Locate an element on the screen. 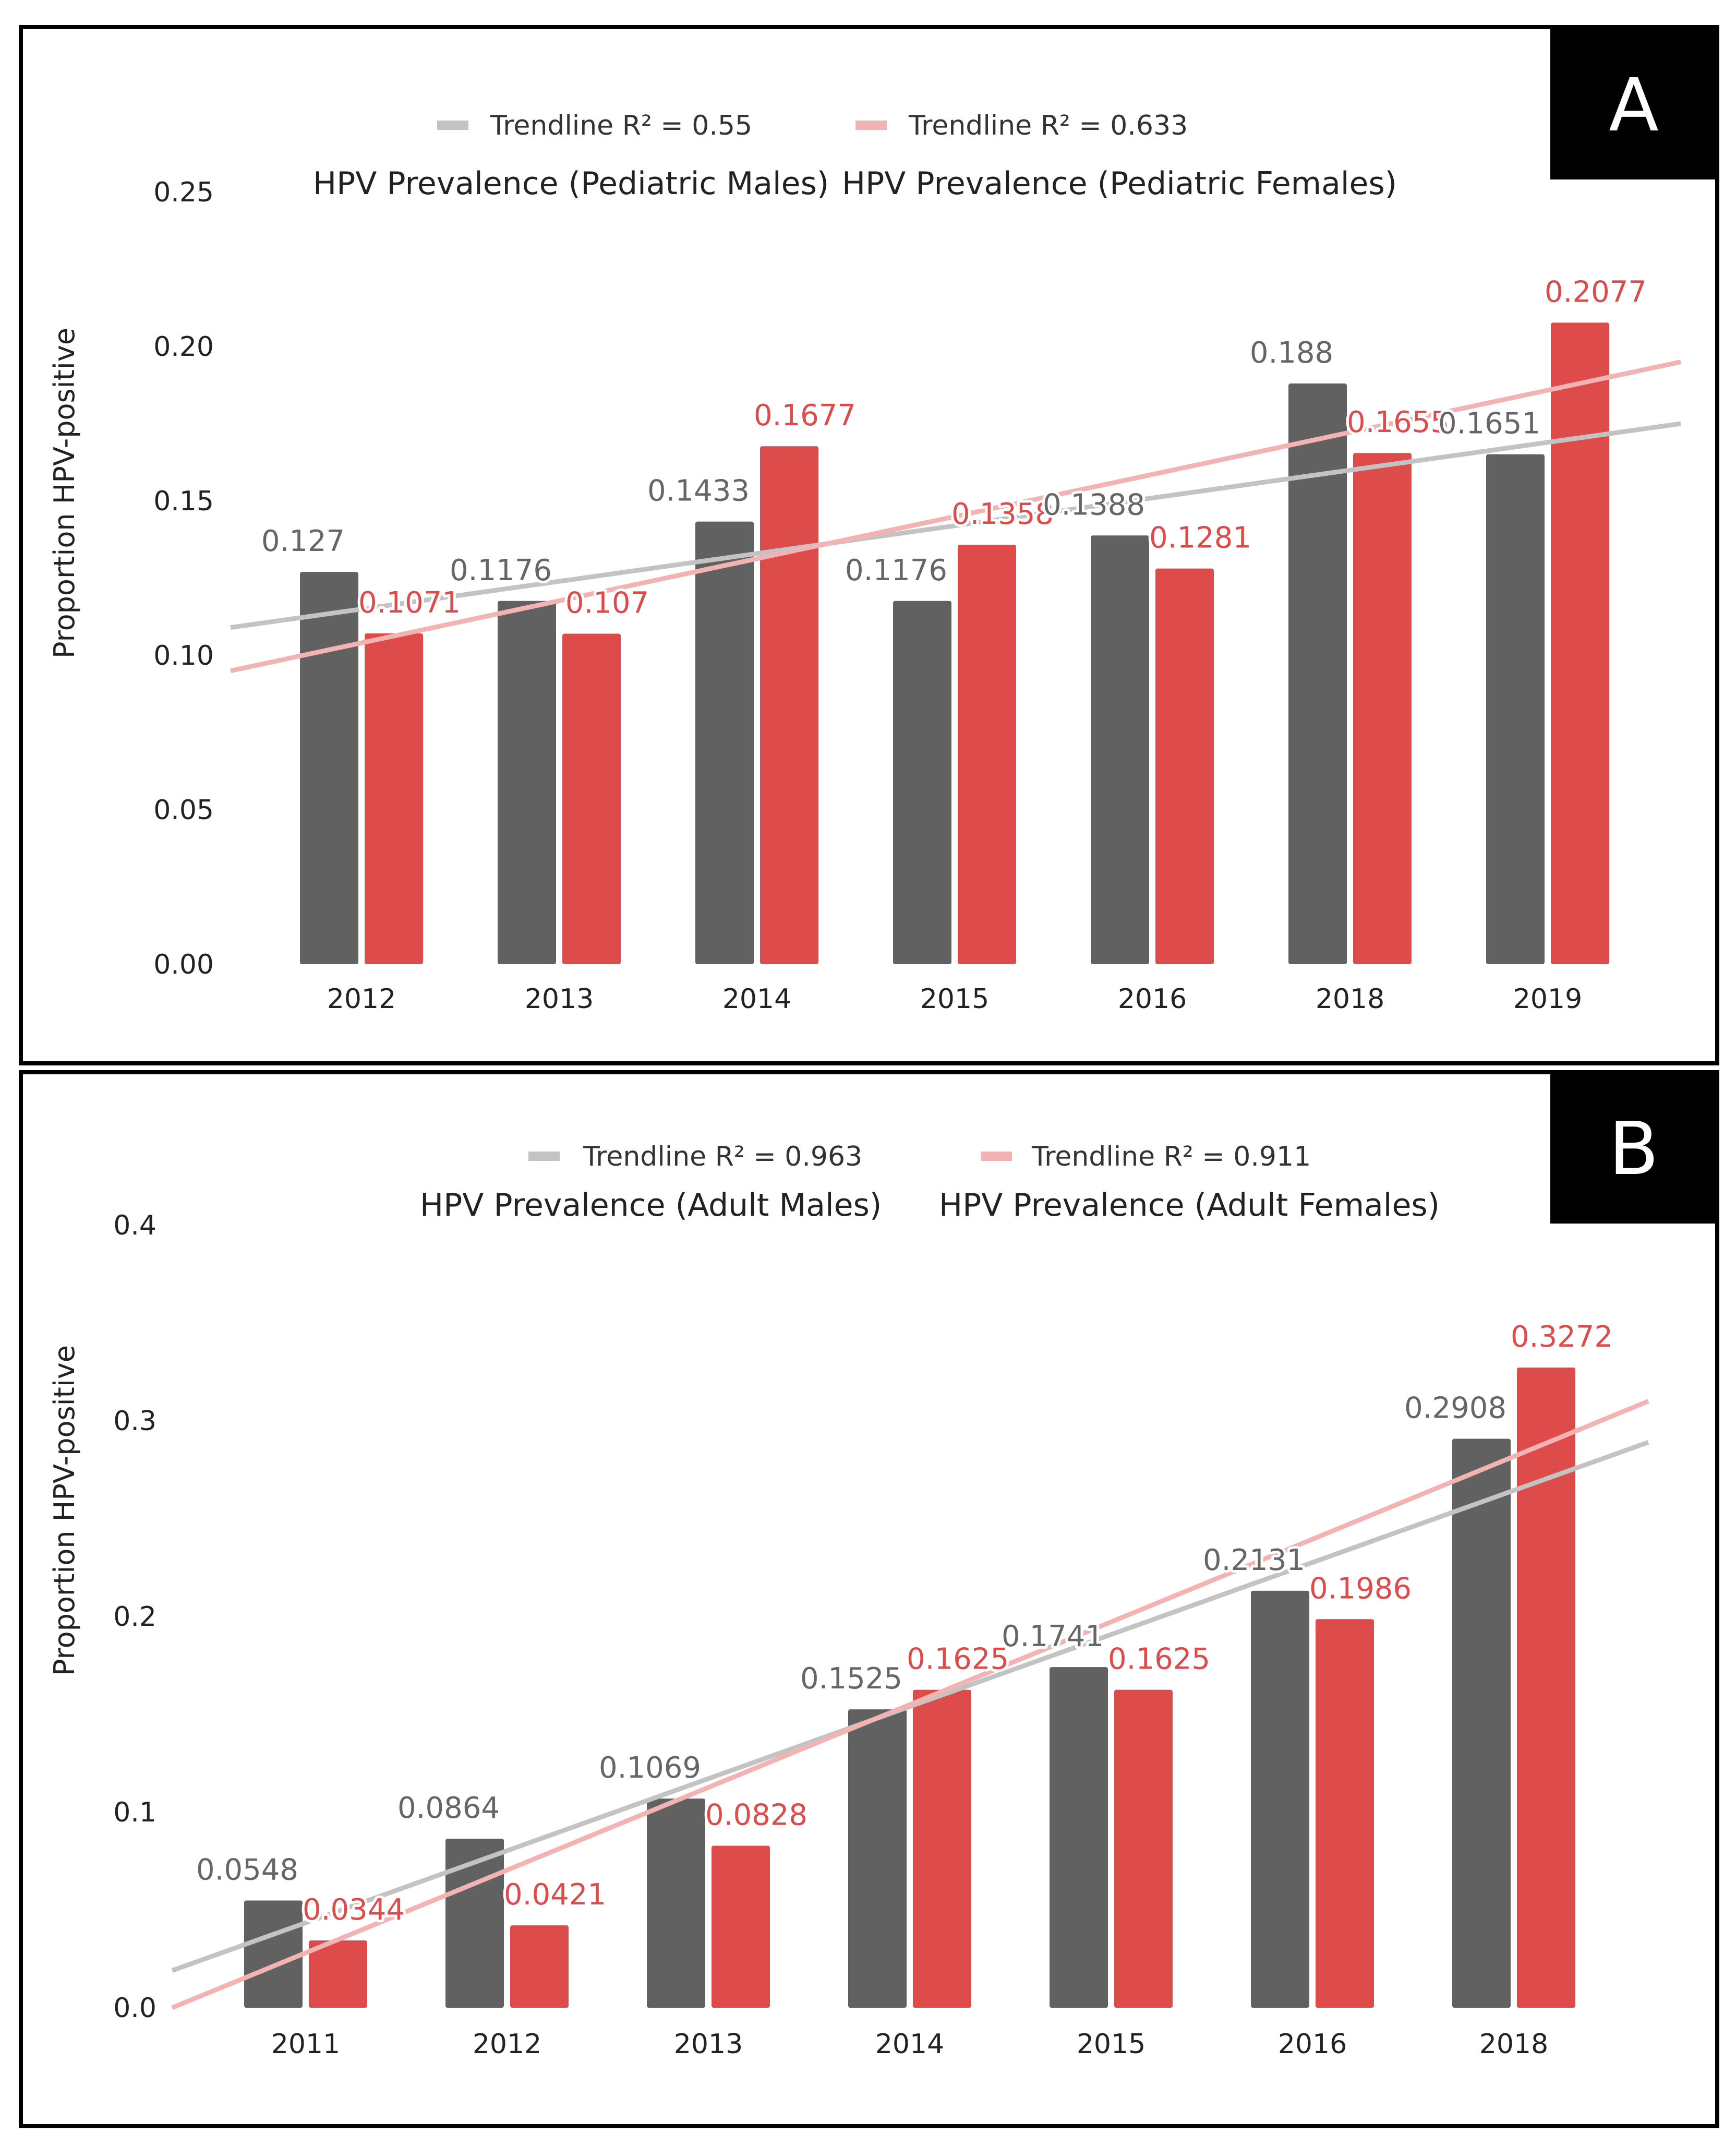 This screenshot has width=1736, height=2146. chart-b-data-label-female: 0.0344 is located at coordinates (354, 1910).